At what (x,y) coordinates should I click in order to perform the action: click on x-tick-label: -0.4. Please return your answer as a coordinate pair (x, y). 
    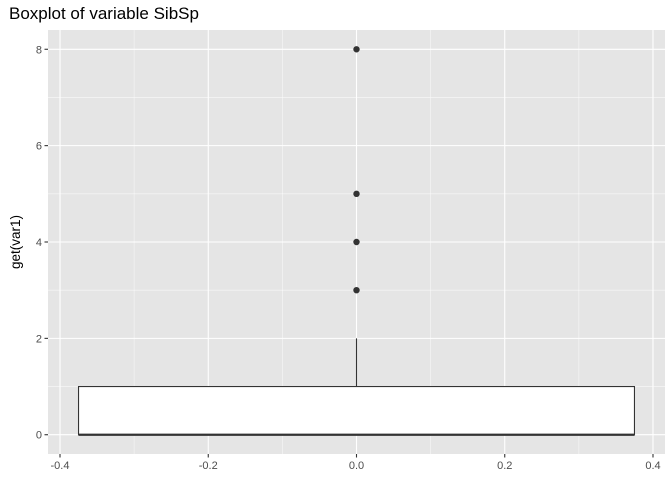
    Looking at the image, I should click on (60, 466).